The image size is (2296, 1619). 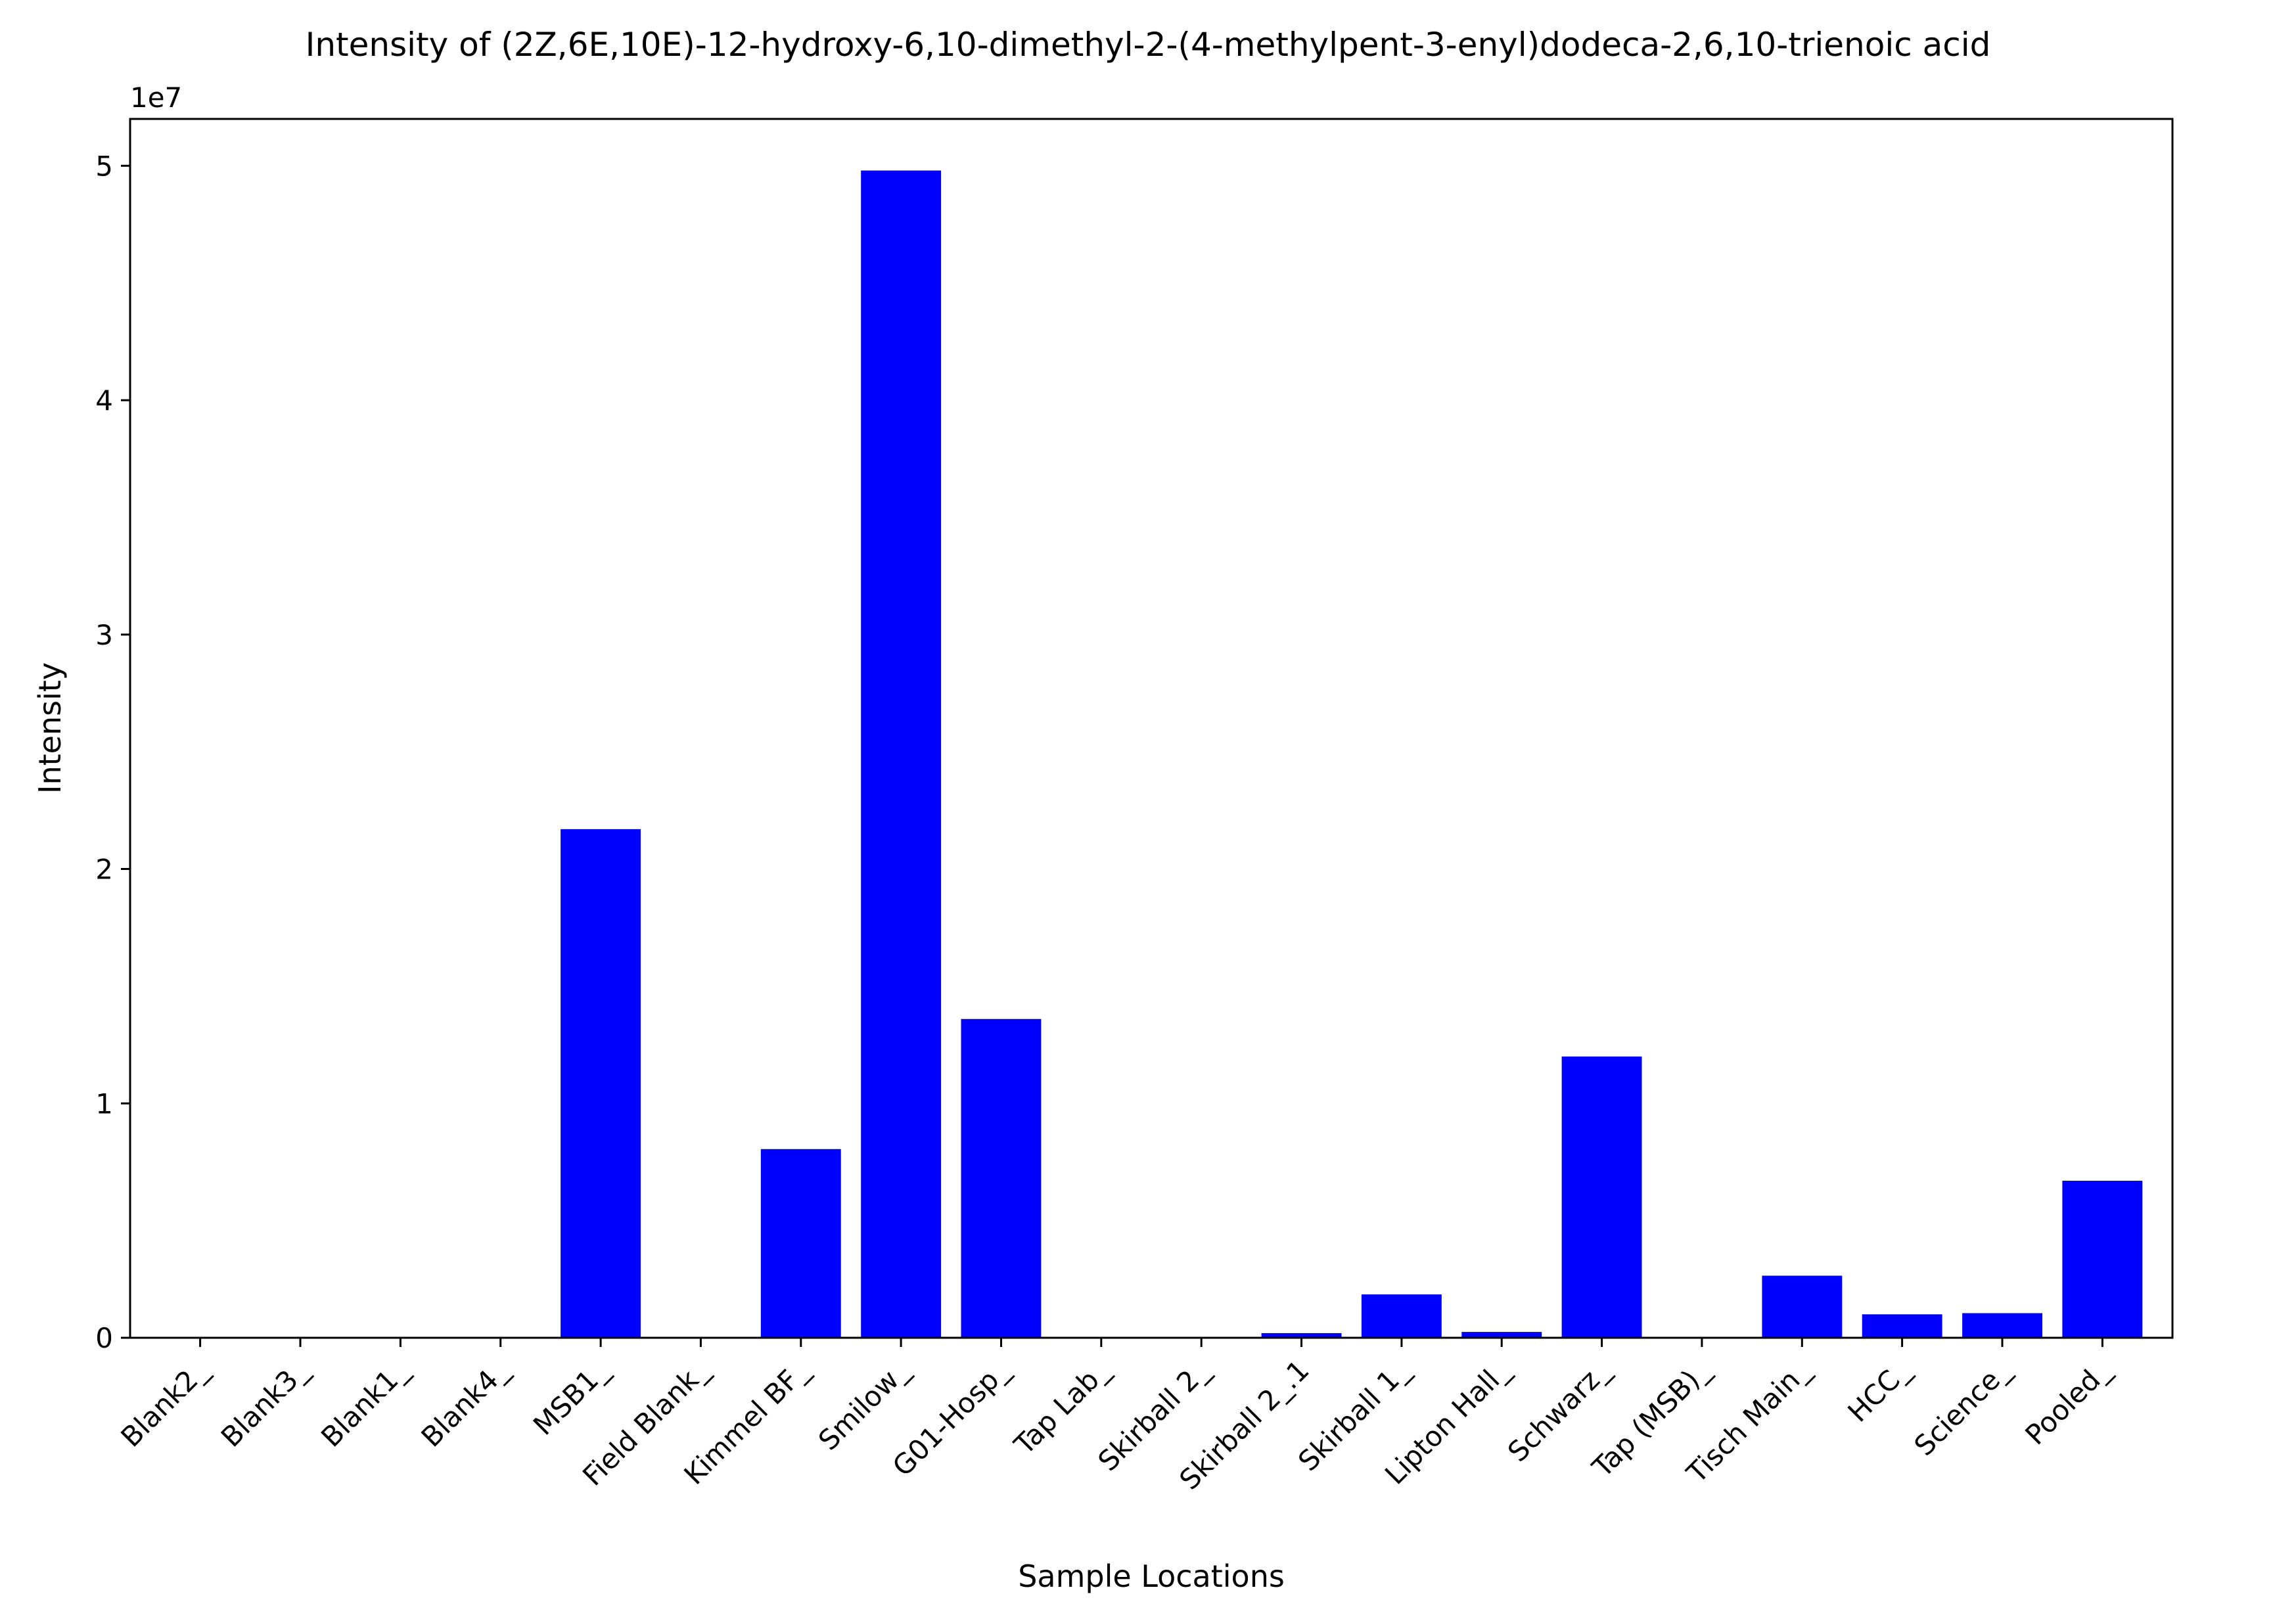 I want to click on x-axis-label: Sample Locations, so click(x=1151, y=1576).